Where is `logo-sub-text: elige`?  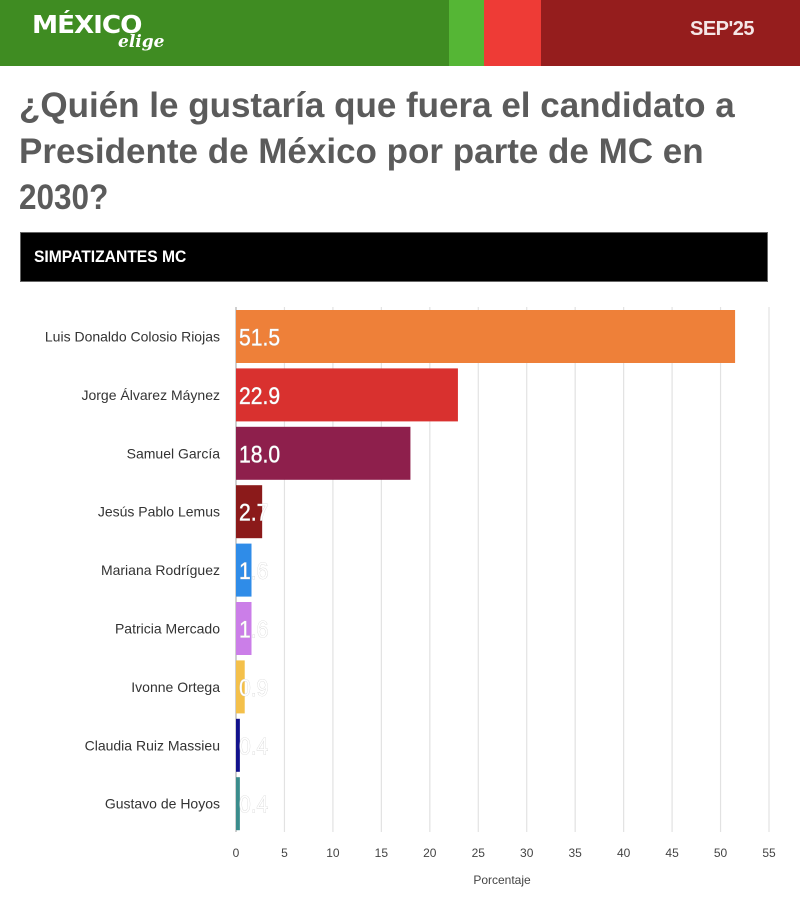 logo-sub-text: elige is located at coordinates (141, 42).